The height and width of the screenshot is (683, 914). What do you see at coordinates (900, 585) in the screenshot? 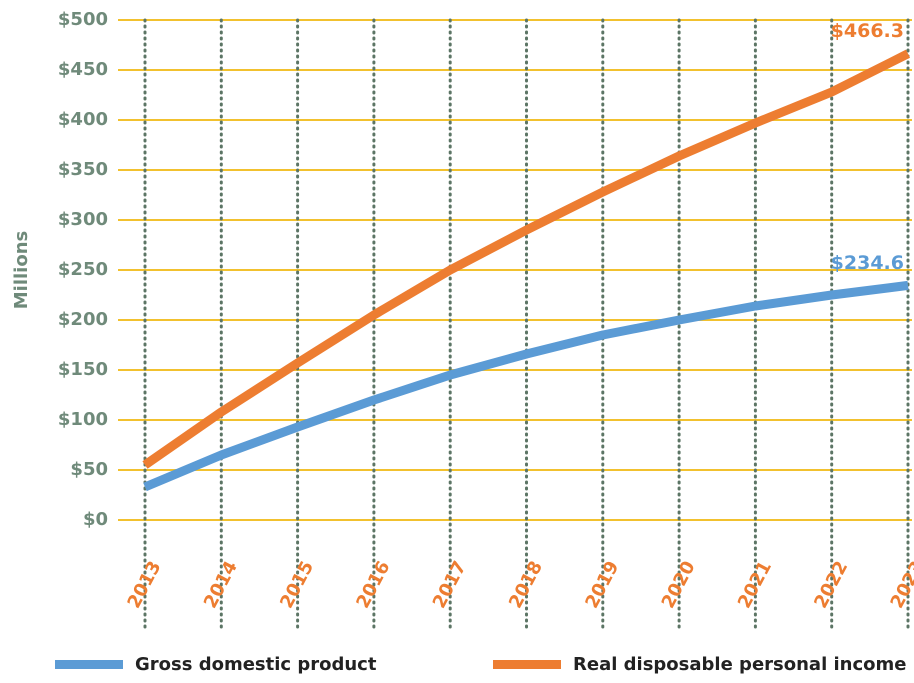
I see `x-tick-label: 2023` at bounding box center [900, 585].